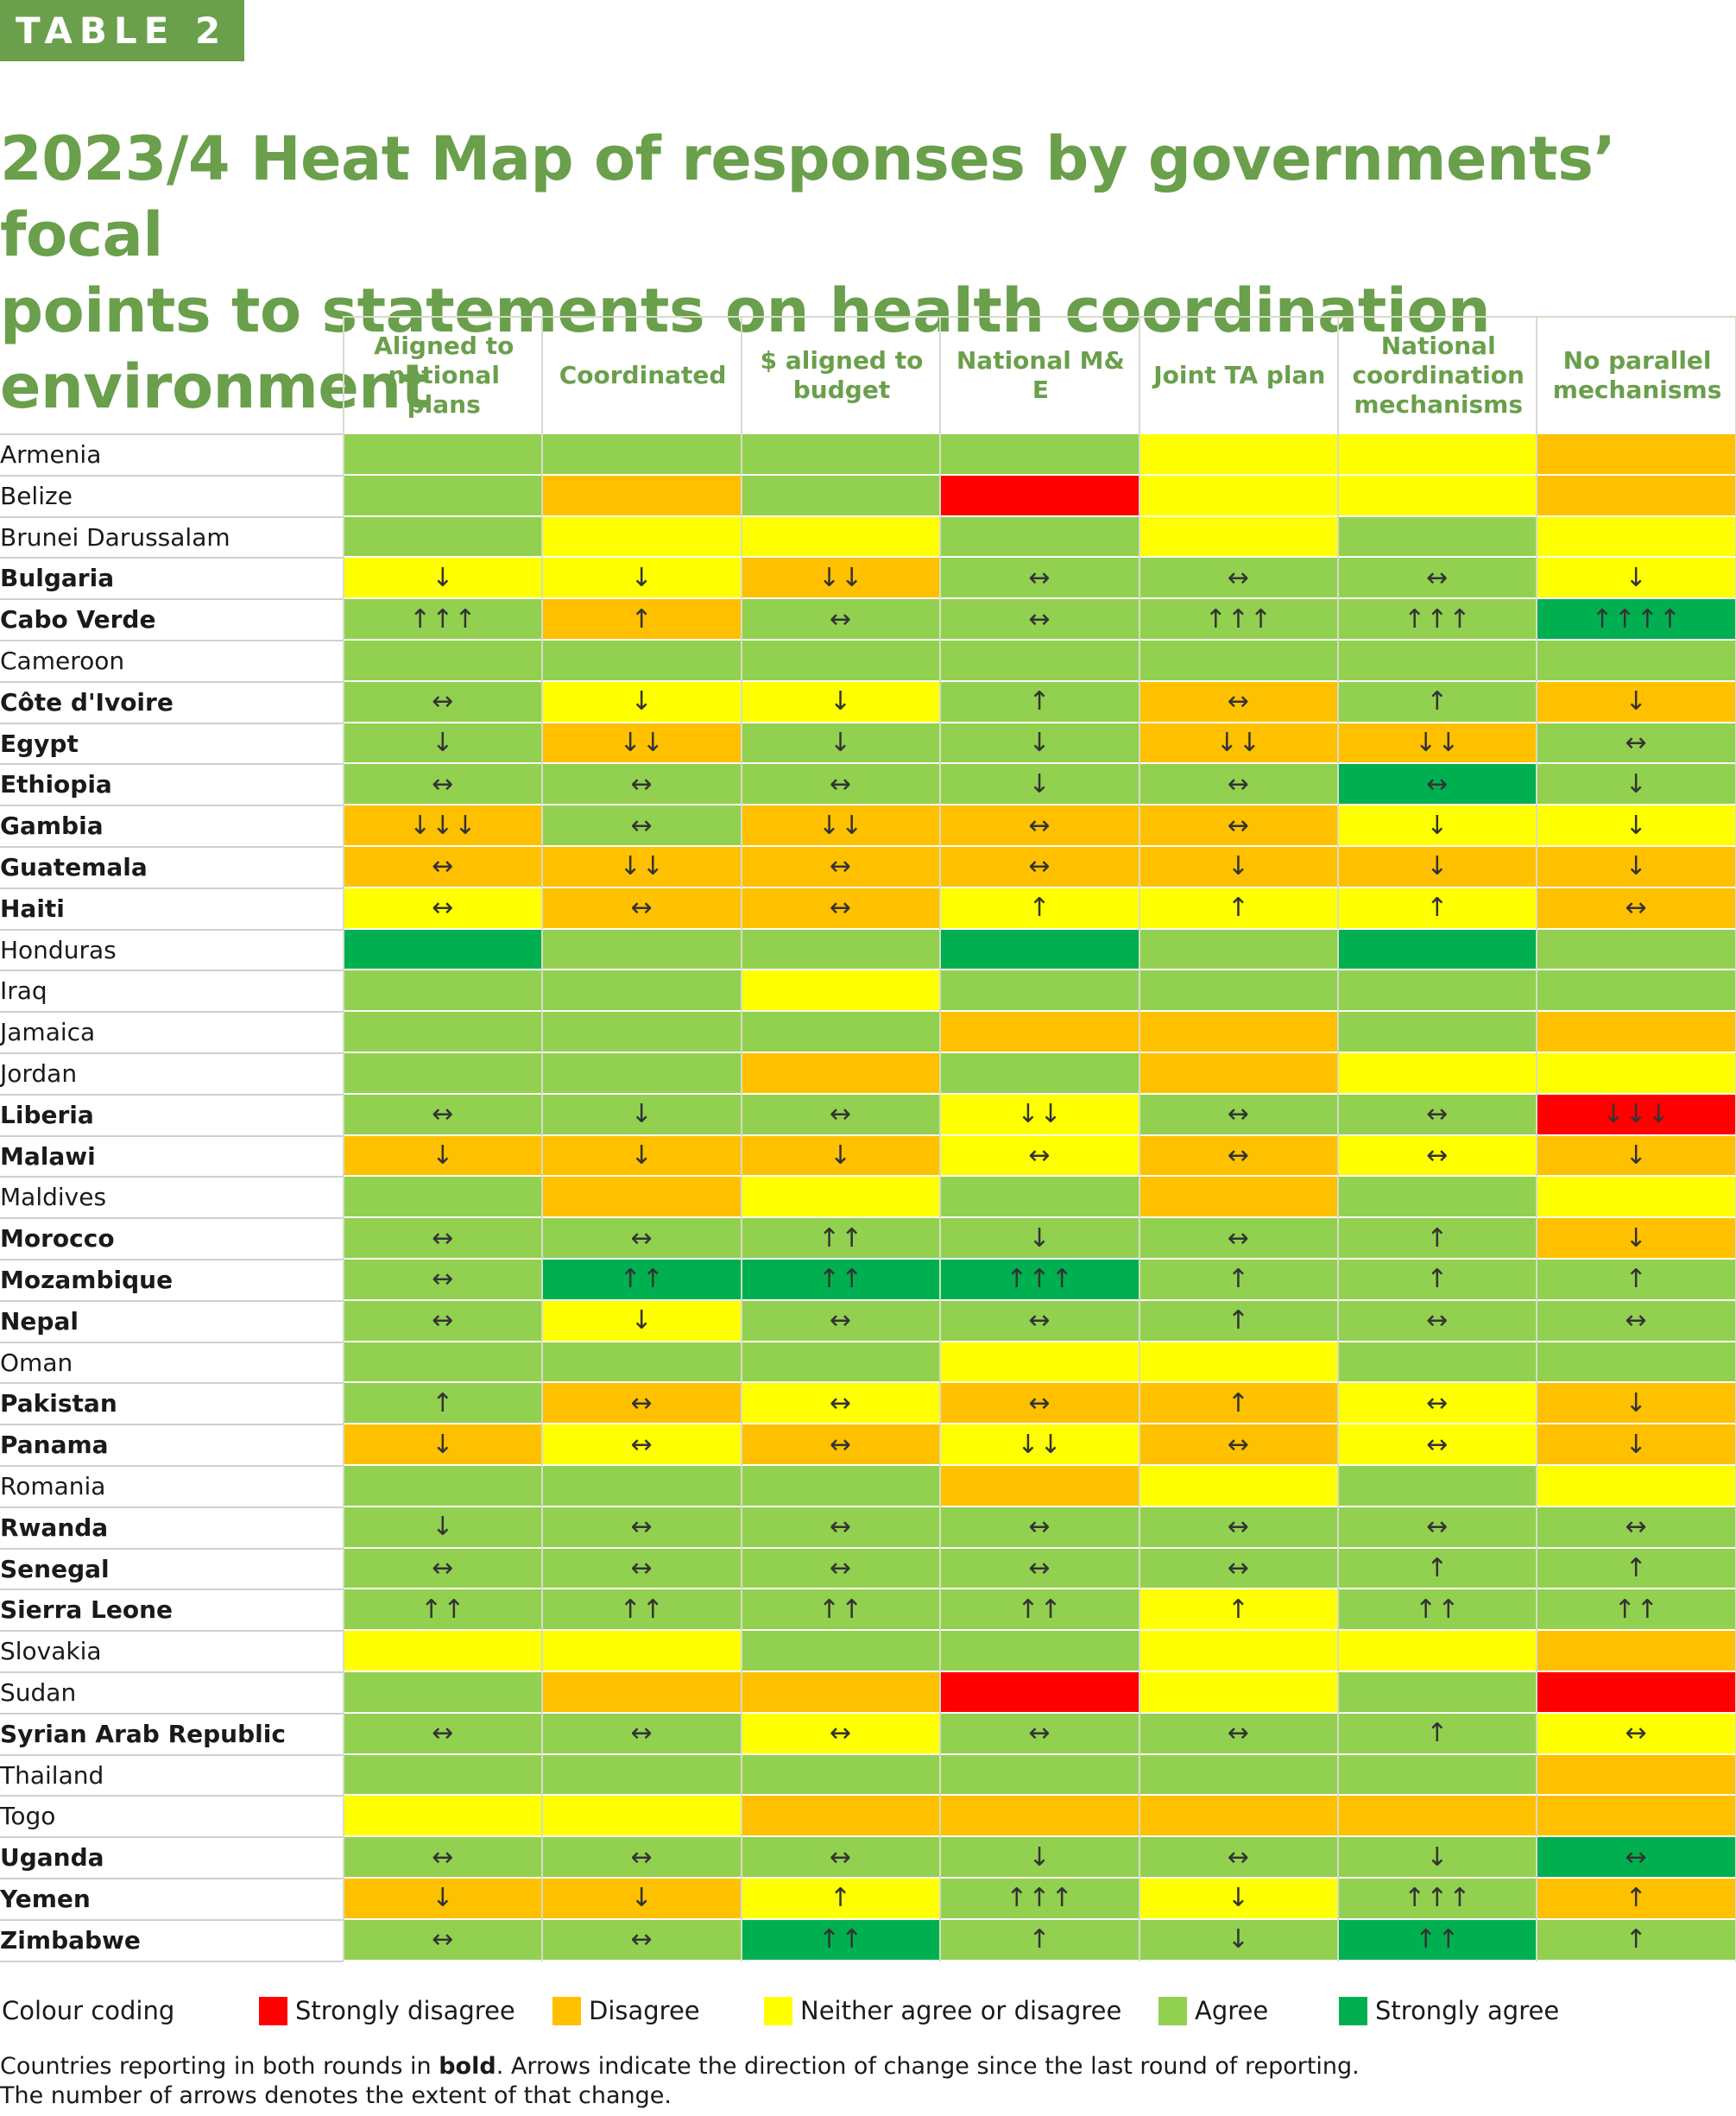 Image resolution: width=1736 pixels, height=2116 pixels. What do you see at coordinates (39, 1321) in the screenshot?
I see `country-label: Nepal` at bounding box center [39, 1321].